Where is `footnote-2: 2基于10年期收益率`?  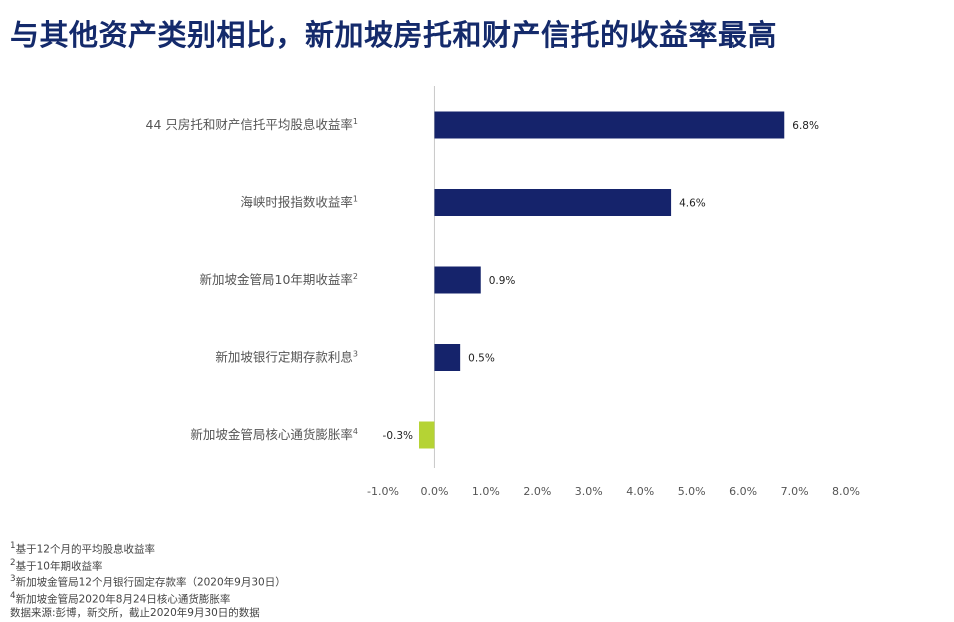 footnote-2: 2基于10年期收益率 is located at coordinates (148, 565).